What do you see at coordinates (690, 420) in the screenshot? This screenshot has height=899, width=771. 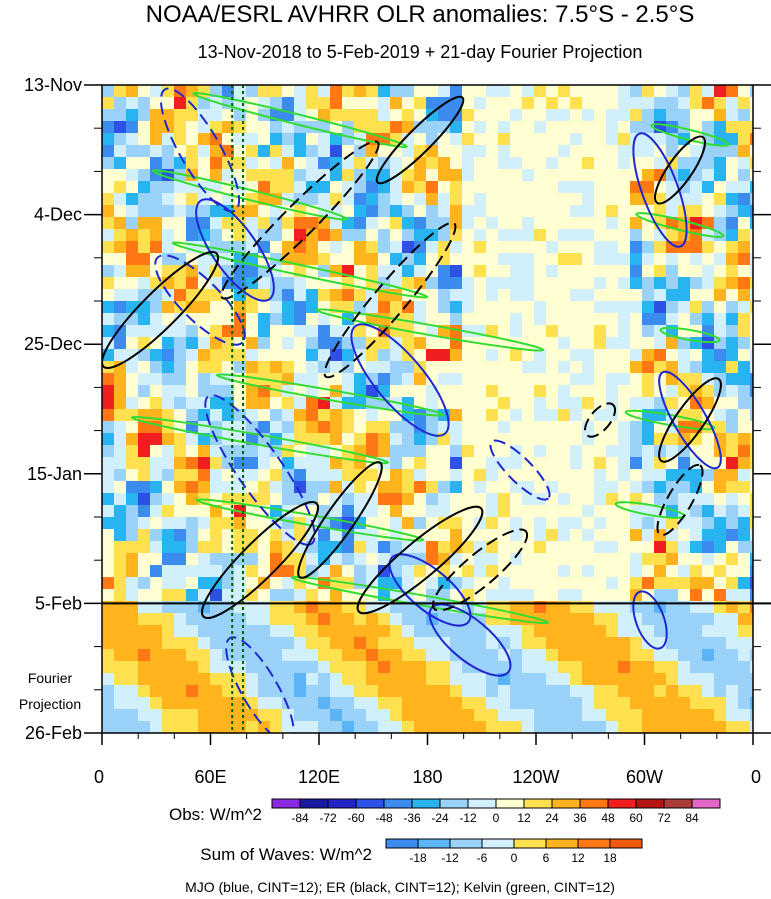 I see `er-contour` at bounding box center [690, 420].